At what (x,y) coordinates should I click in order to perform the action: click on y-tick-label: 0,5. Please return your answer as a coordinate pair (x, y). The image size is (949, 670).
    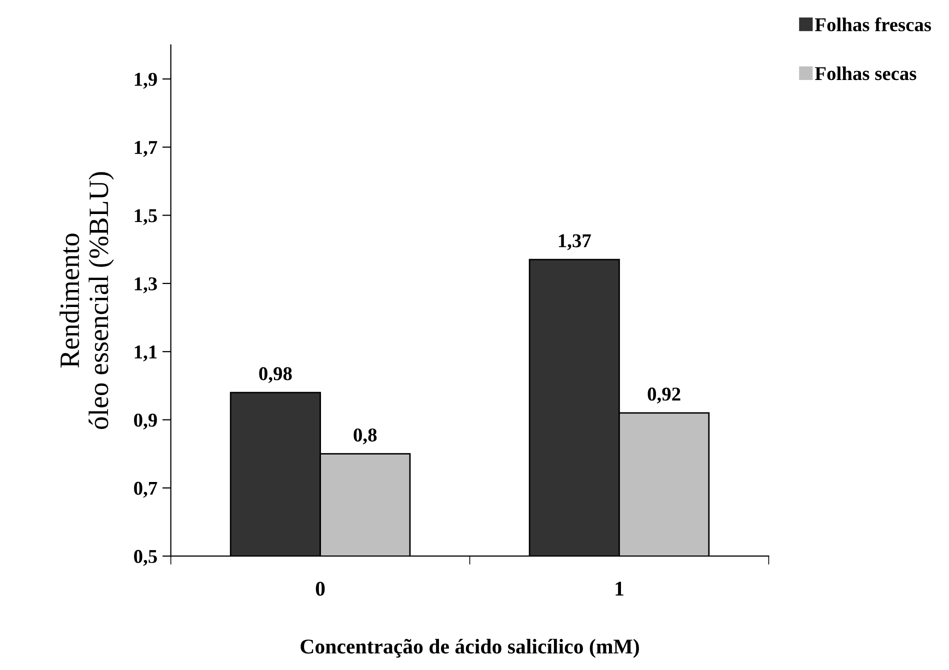
    Looking at the image, I should click on (145, 558).